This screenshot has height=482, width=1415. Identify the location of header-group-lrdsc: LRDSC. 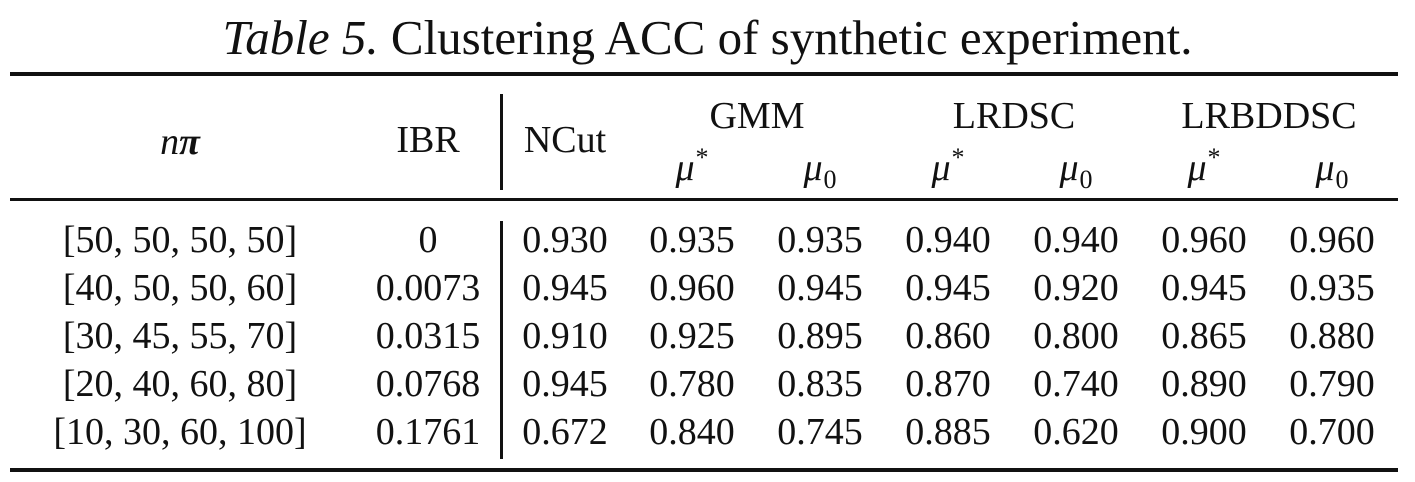
(1014, 116).